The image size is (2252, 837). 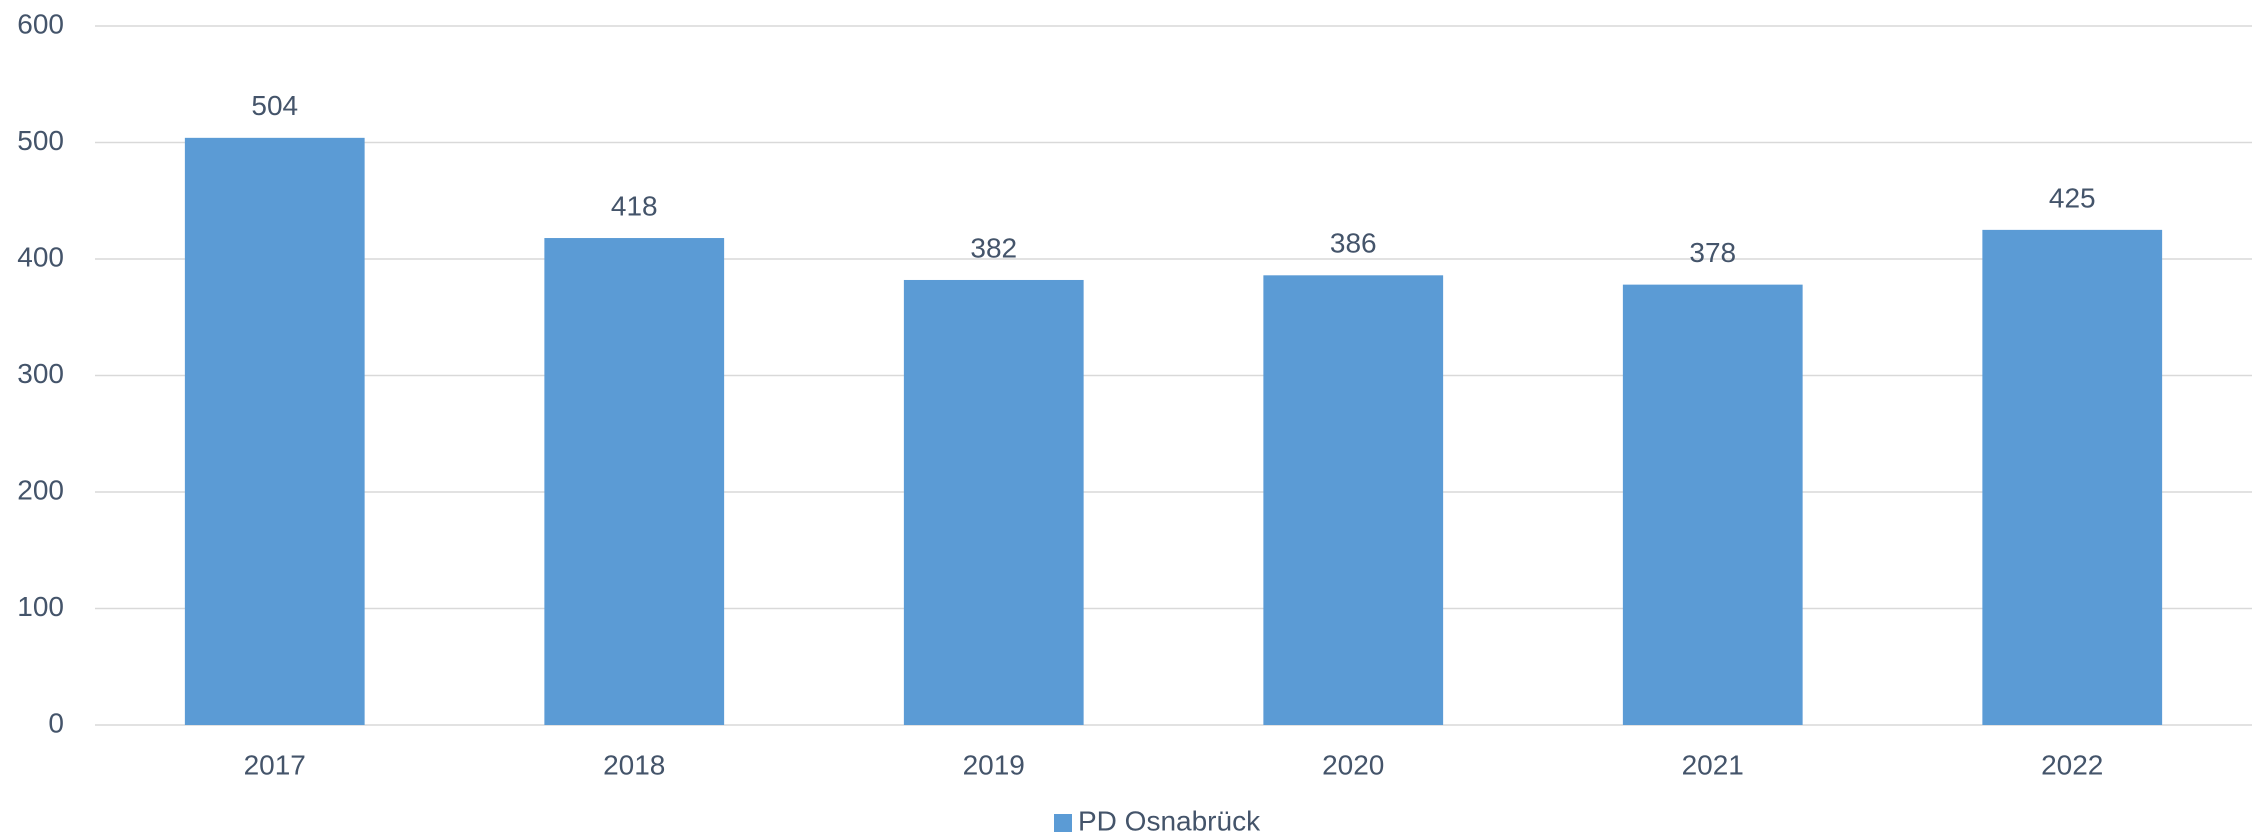 I want to click on data-label: 386, so click(x=1353, y=243).